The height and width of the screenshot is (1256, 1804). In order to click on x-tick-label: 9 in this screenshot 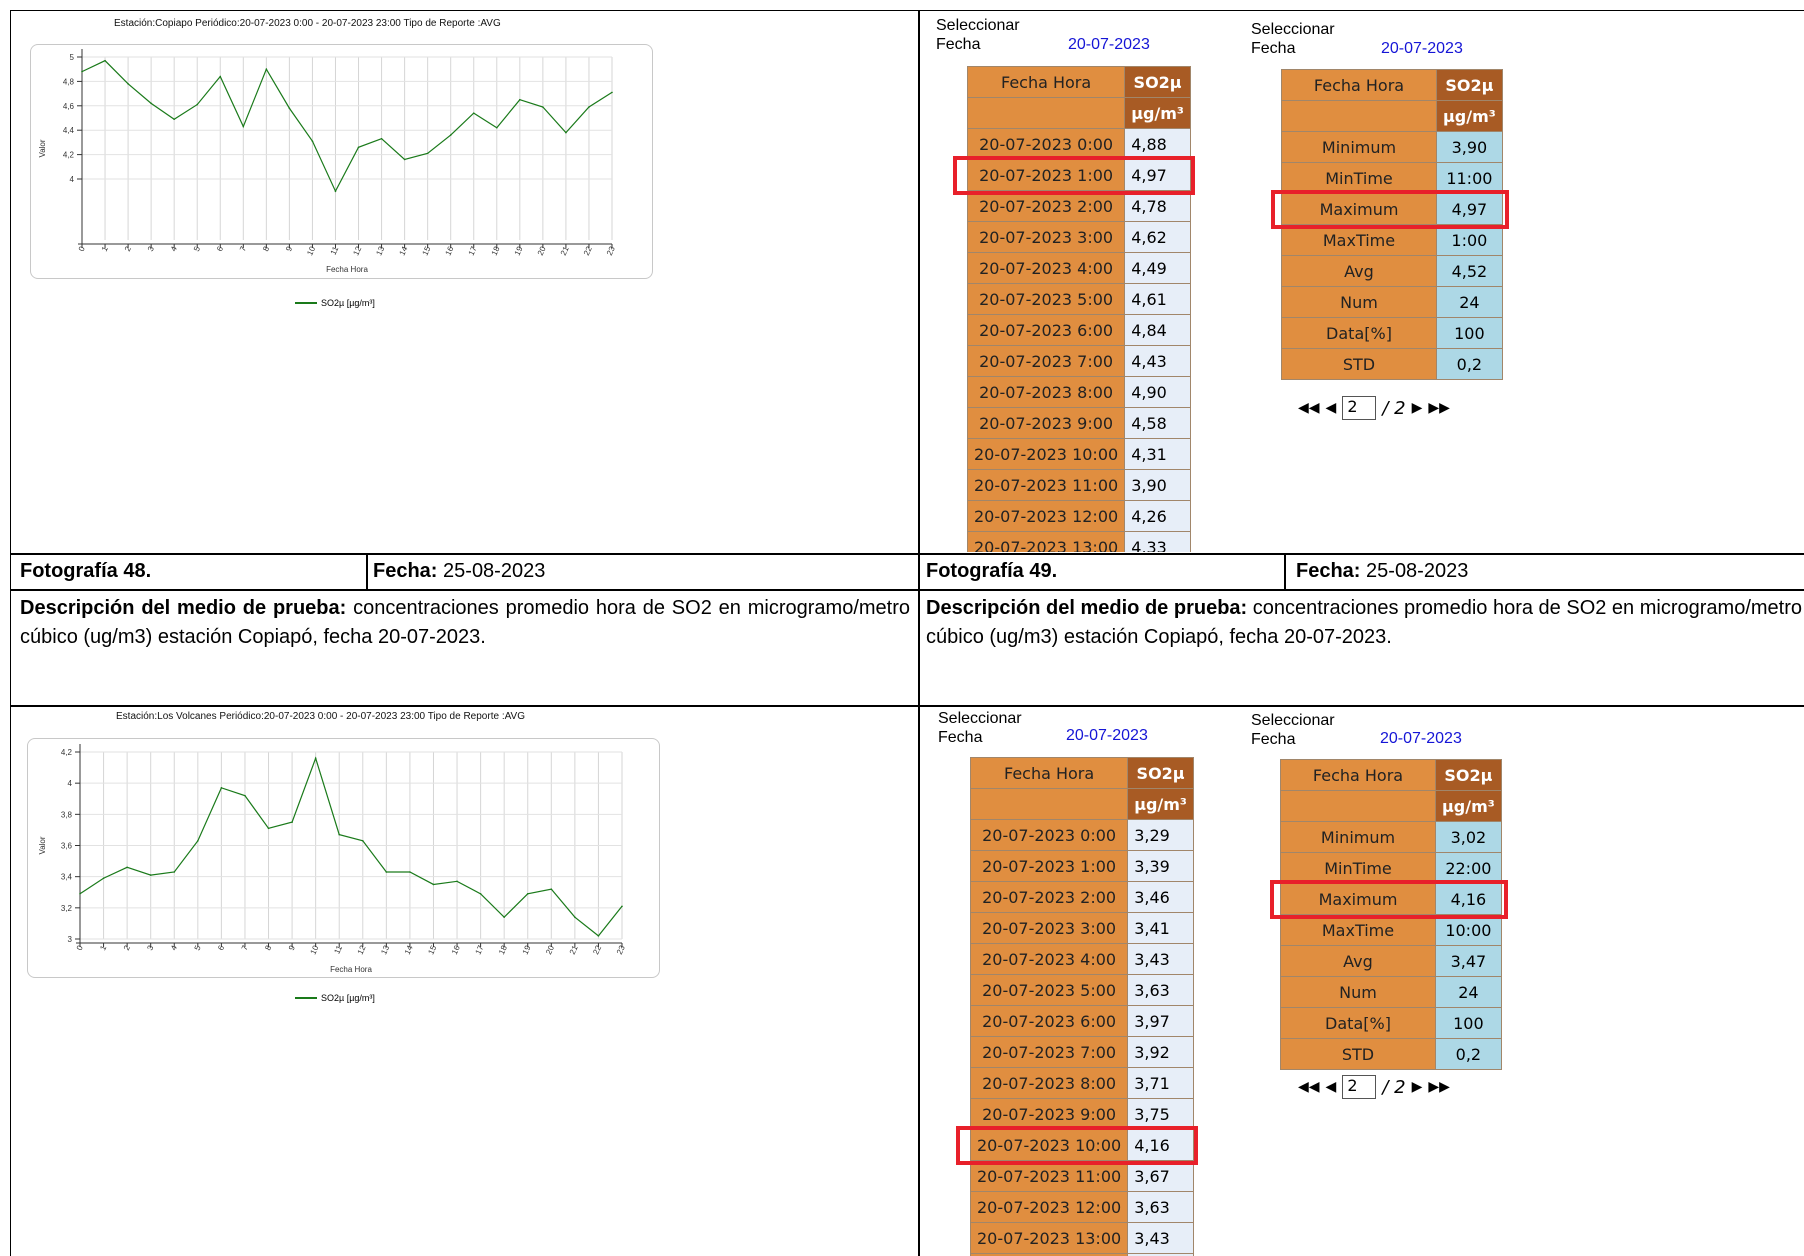, I will do `click(289, 249)`.